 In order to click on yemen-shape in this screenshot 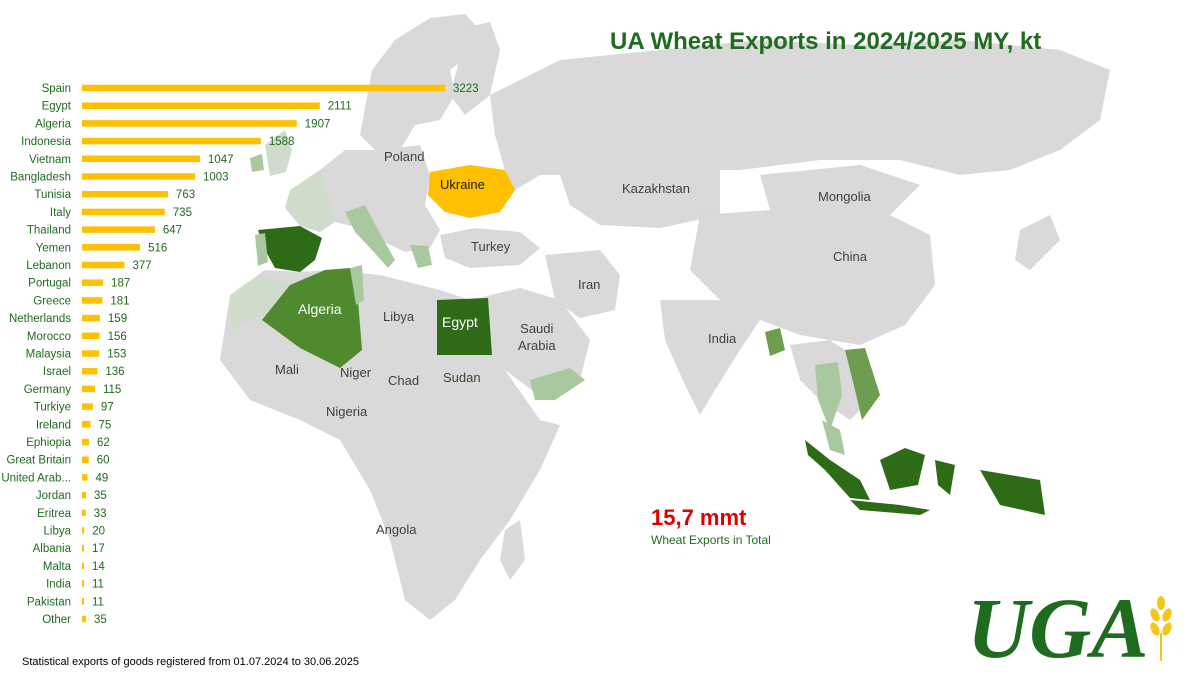, I will do `click(557, 384)`.